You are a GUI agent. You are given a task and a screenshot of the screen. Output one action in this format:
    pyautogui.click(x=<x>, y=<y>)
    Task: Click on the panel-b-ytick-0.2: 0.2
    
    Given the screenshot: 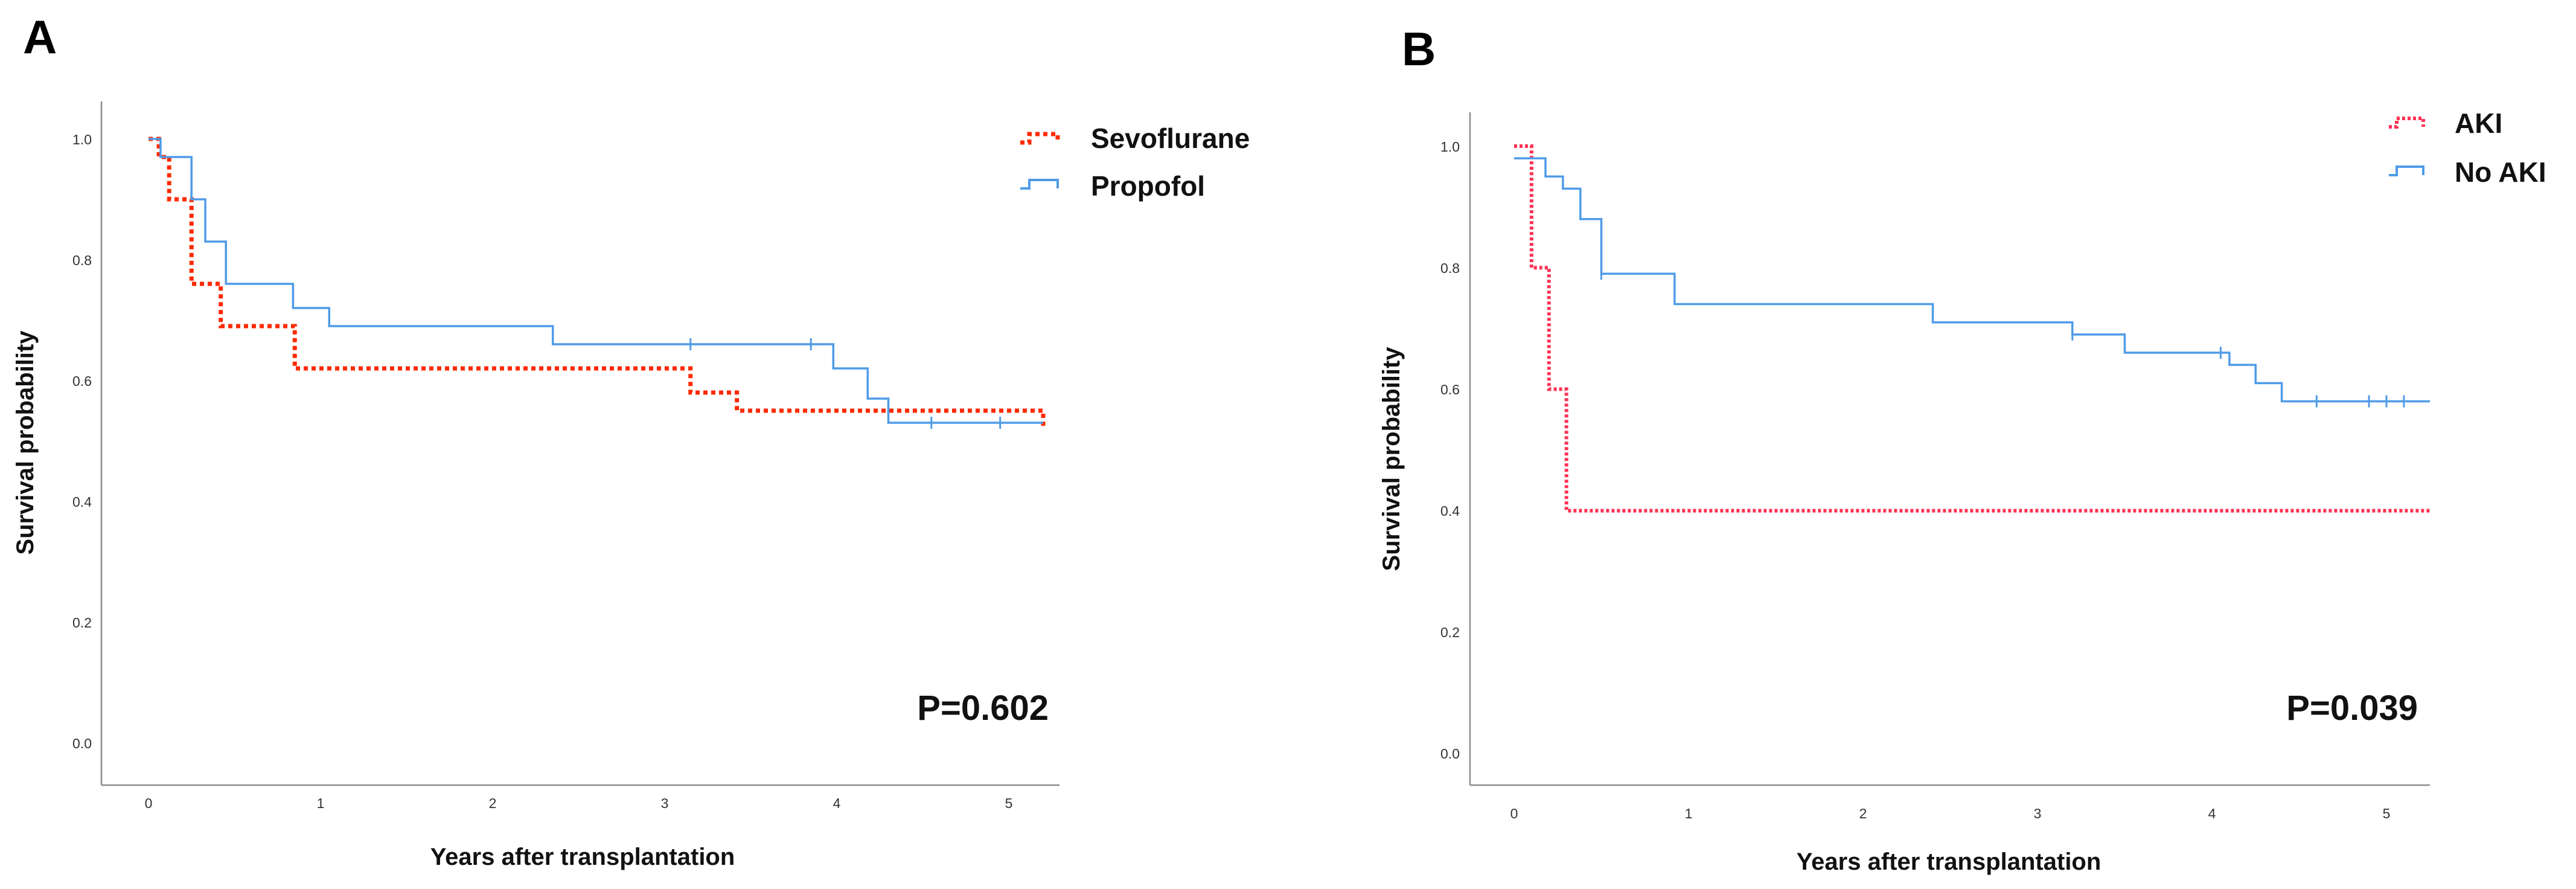 What is the action you would take?
    pyautogui.click(x=1450, y=632)
    